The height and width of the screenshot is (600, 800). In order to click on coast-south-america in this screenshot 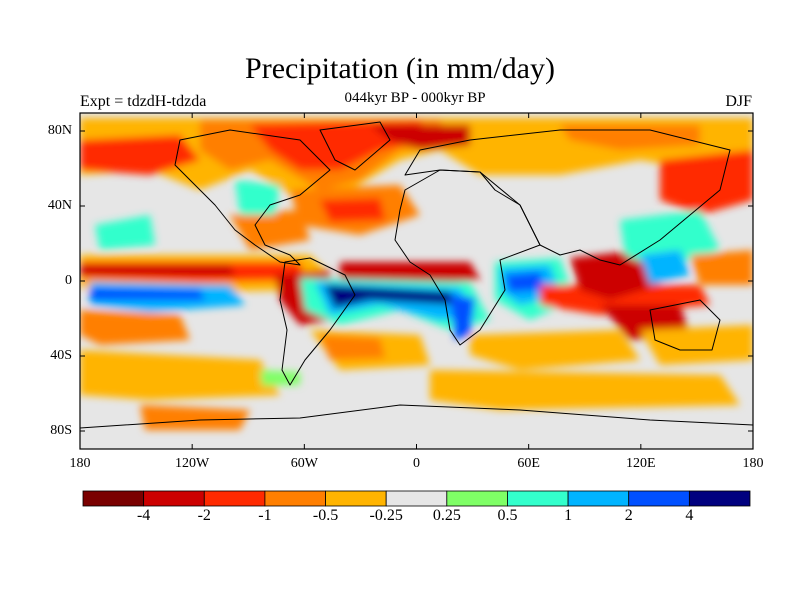, I will do `click(317, 321)`.